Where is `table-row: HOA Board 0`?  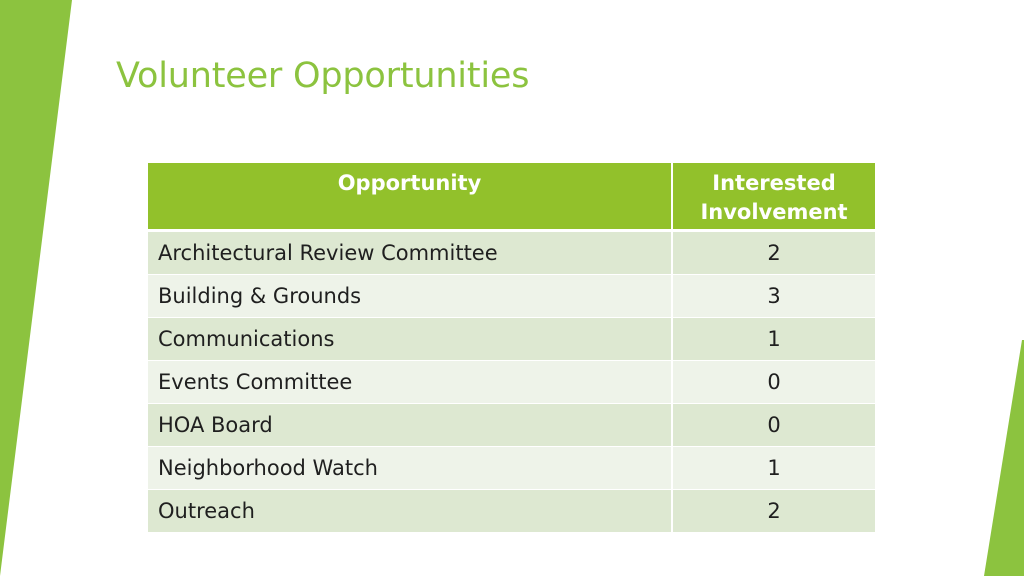 table-row: HOA Board 0 is located at coordinates (511, 425).